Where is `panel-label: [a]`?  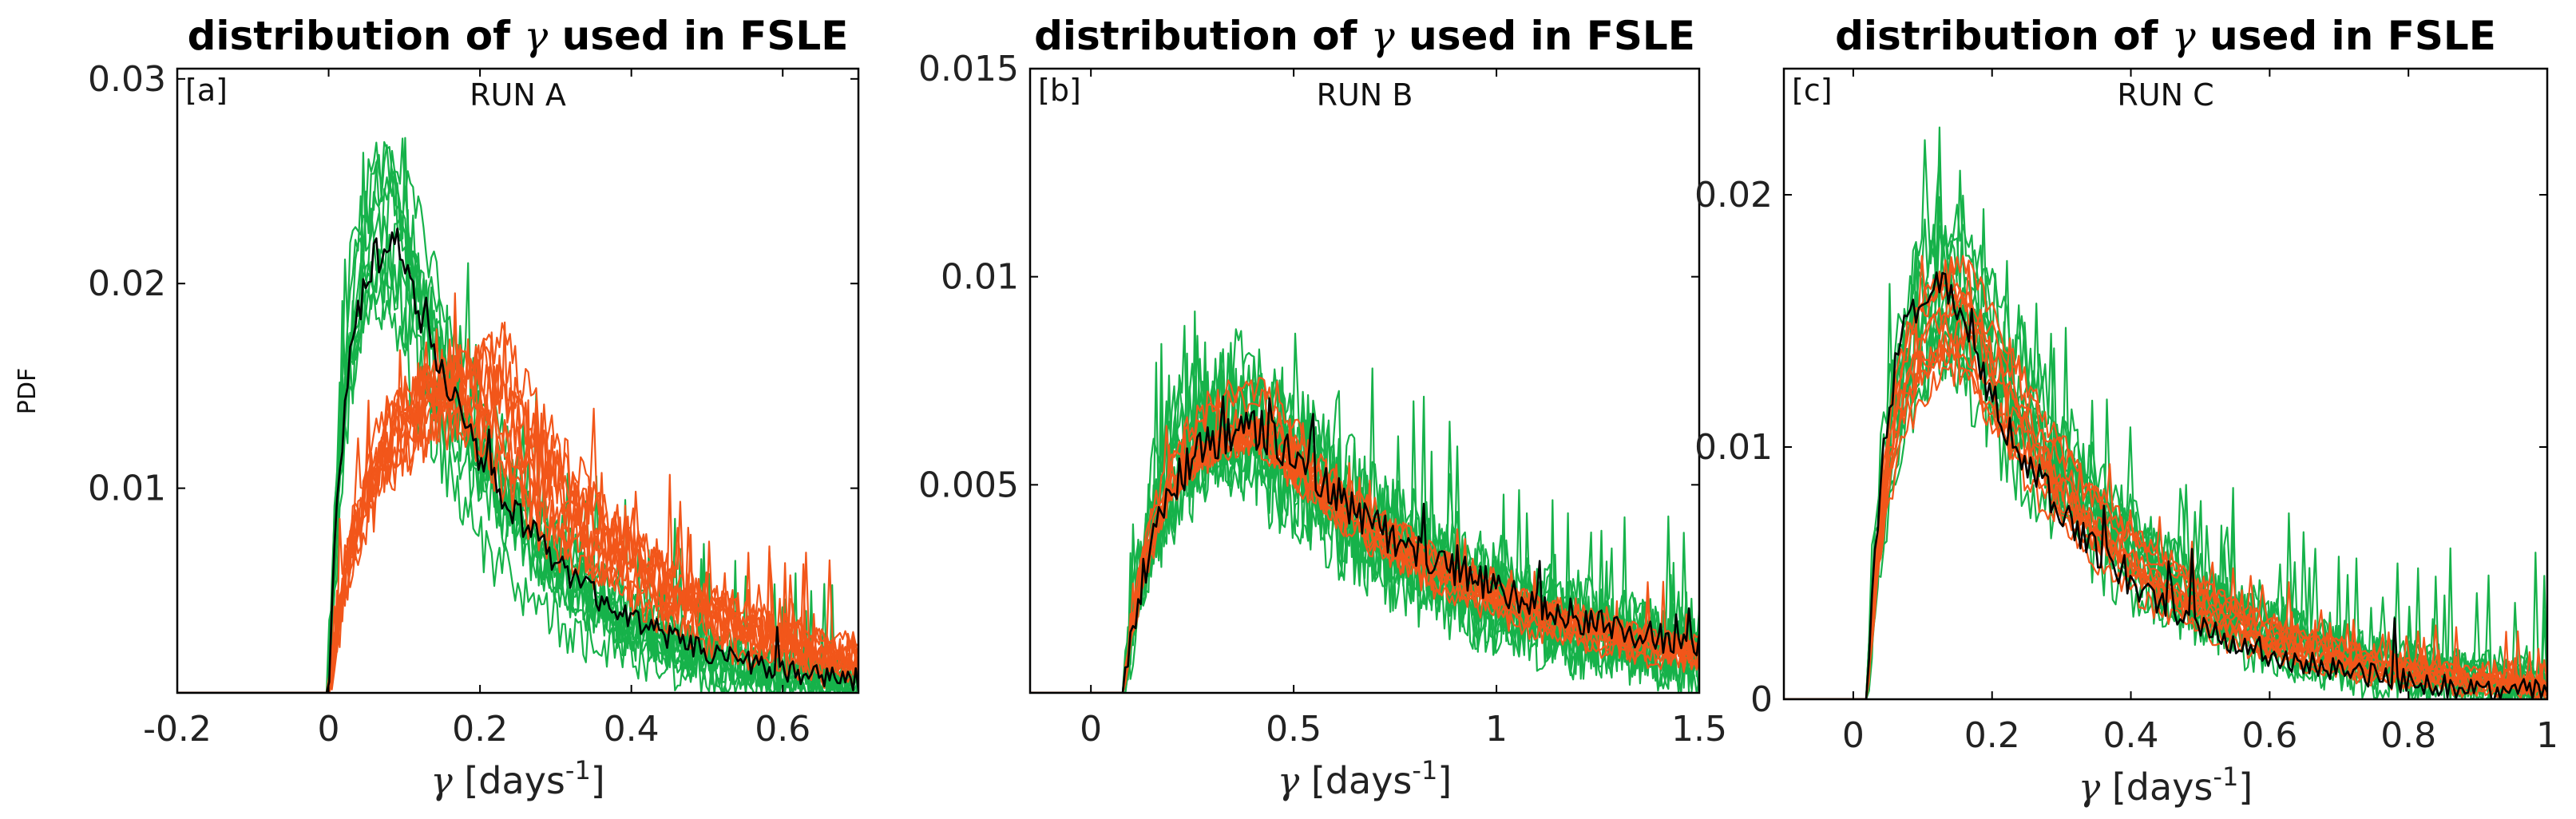
panel-label: [a] is located at coordinates (206, 91).